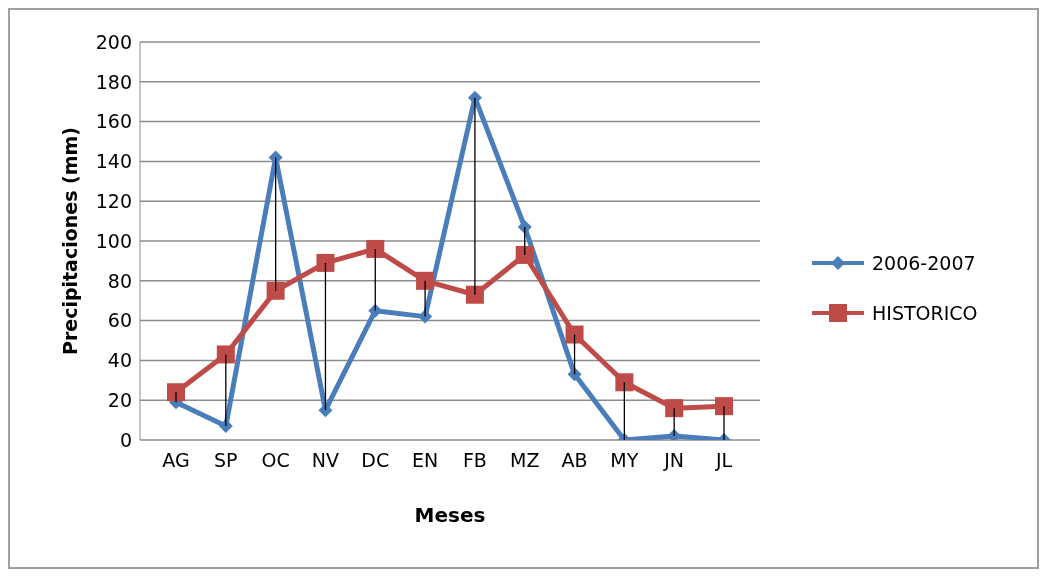 The width and height of the screenshot is (1051, 579). Describe the element at coordinates (624, 460) in the screenshot. I see `x-tick-label: MY` at that location.